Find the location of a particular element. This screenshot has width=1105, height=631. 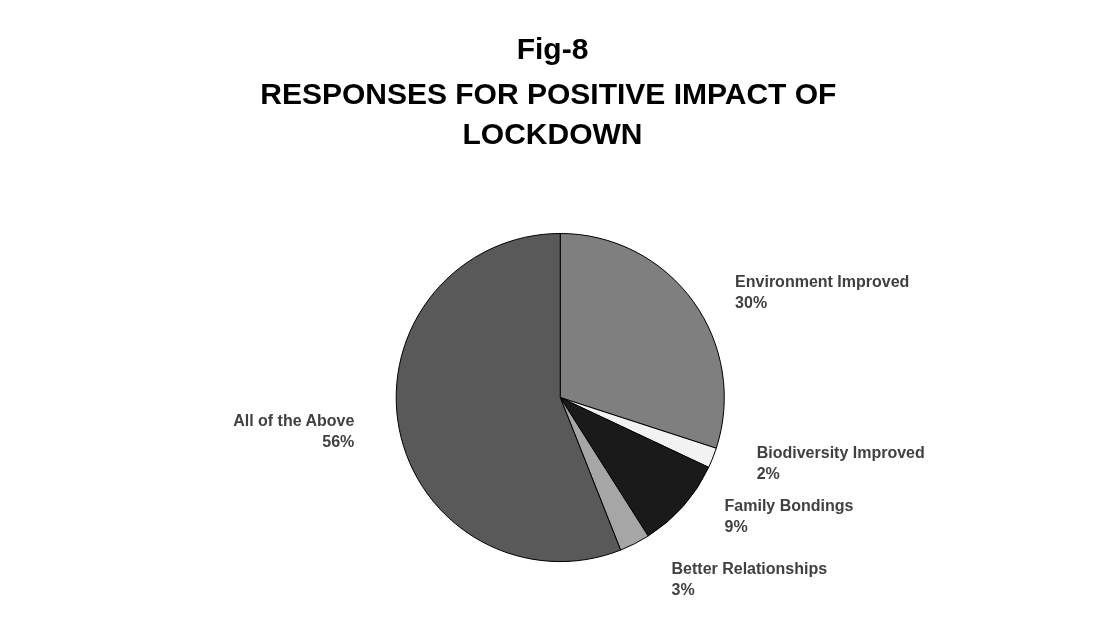

data-label: 30% is located at coordinates (751, 303).